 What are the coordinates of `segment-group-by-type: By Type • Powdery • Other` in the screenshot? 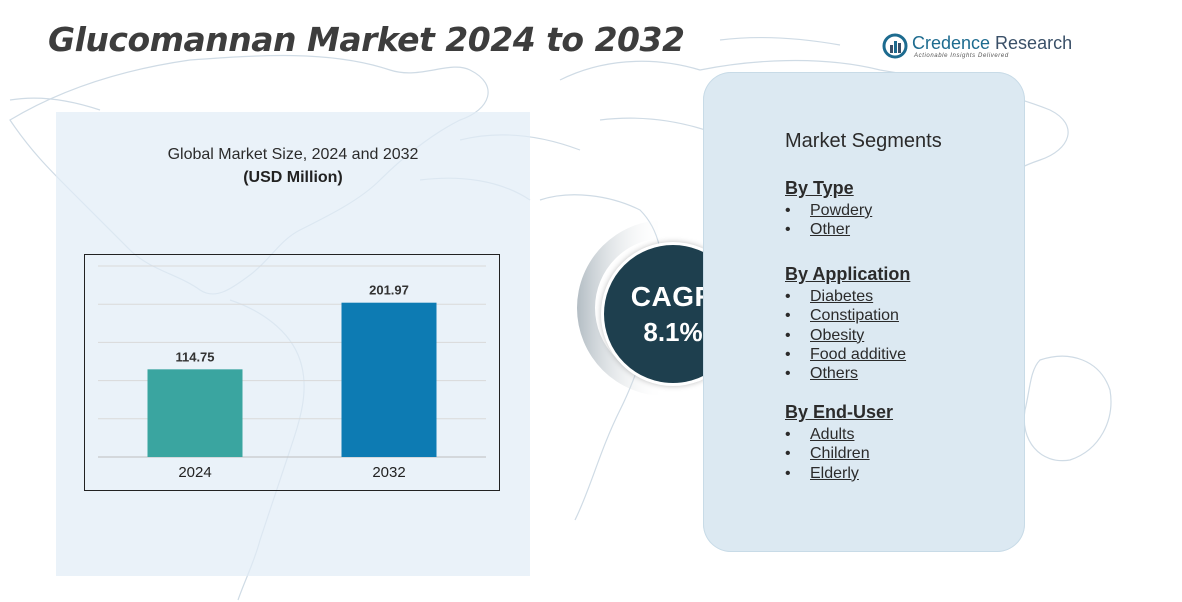 It's located at (828, 209).